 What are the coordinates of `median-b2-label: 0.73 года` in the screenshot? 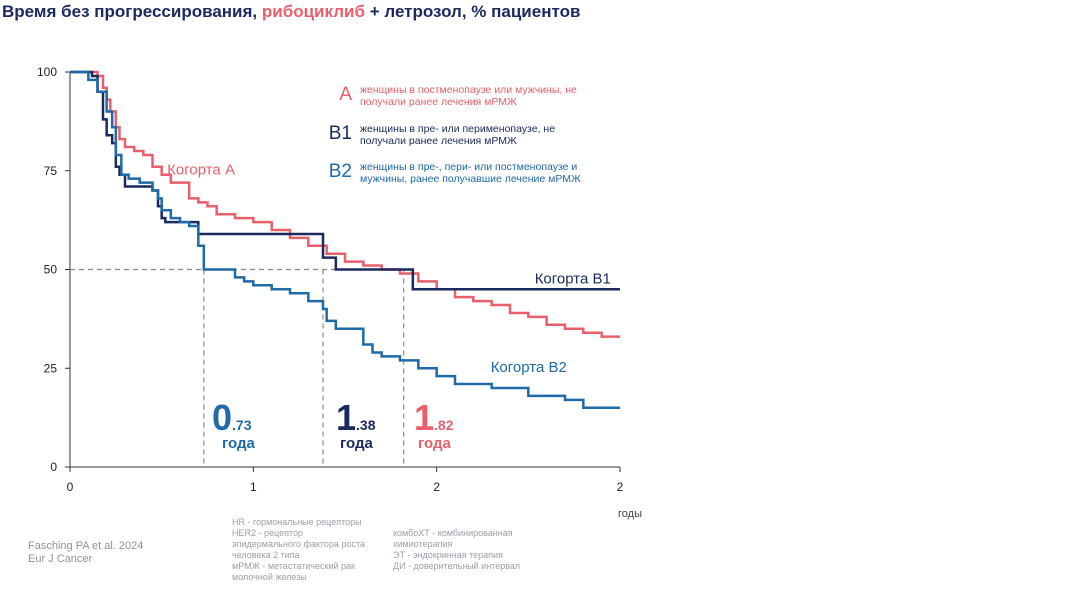 It's located at (233, 426).